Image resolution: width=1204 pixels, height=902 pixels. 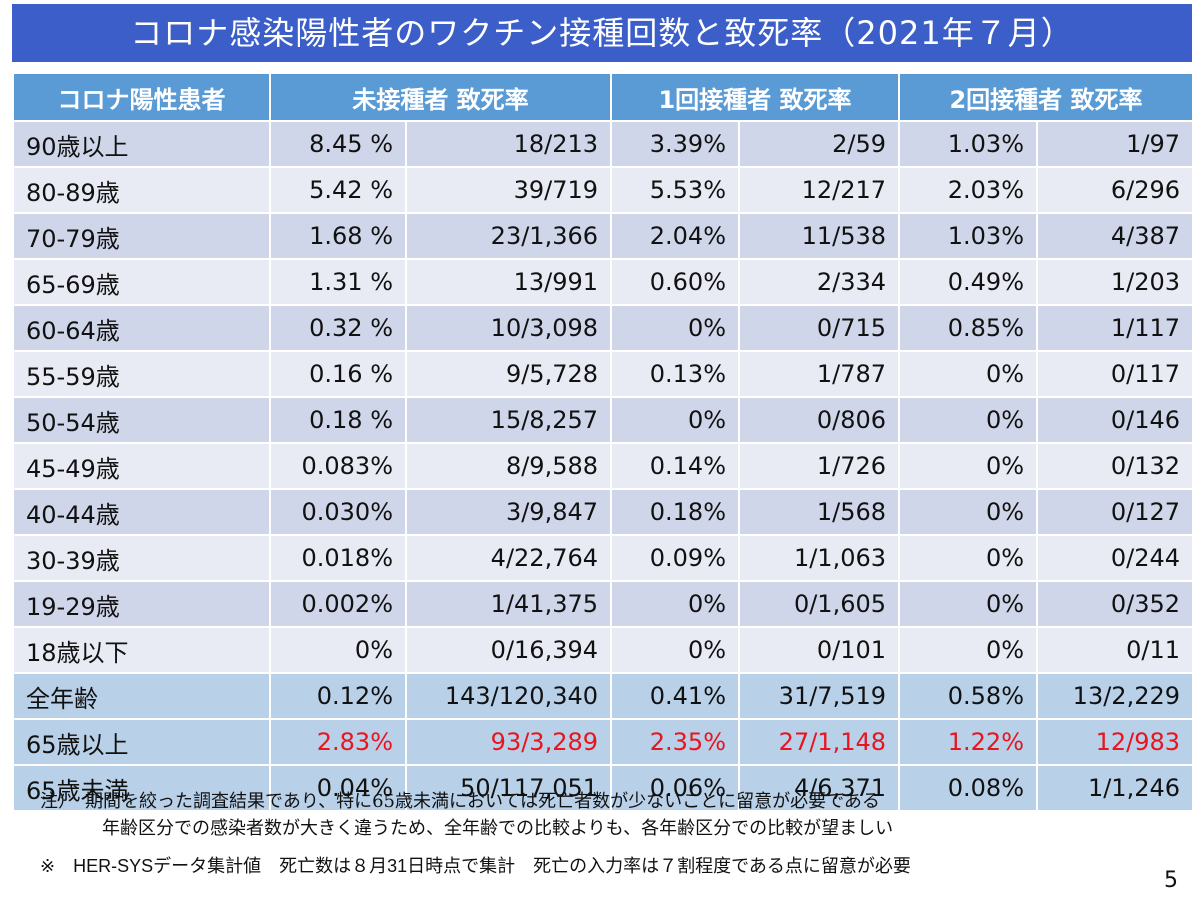 I want to click on unvaccinated-rate-cell: 5.42 %, so click(x=338, y=190).